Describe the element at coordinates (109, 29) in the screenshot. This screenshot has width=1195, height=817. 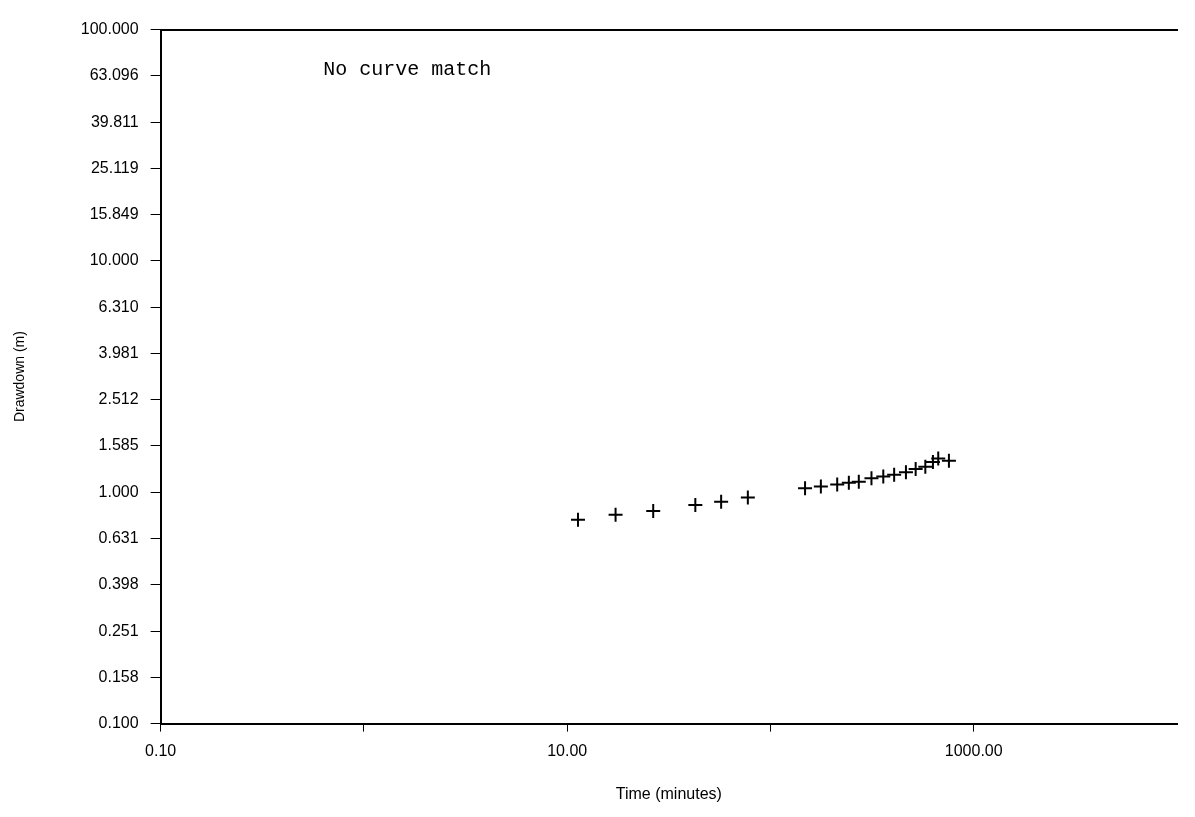
I see `y-tick-label: 100.000` at that location.